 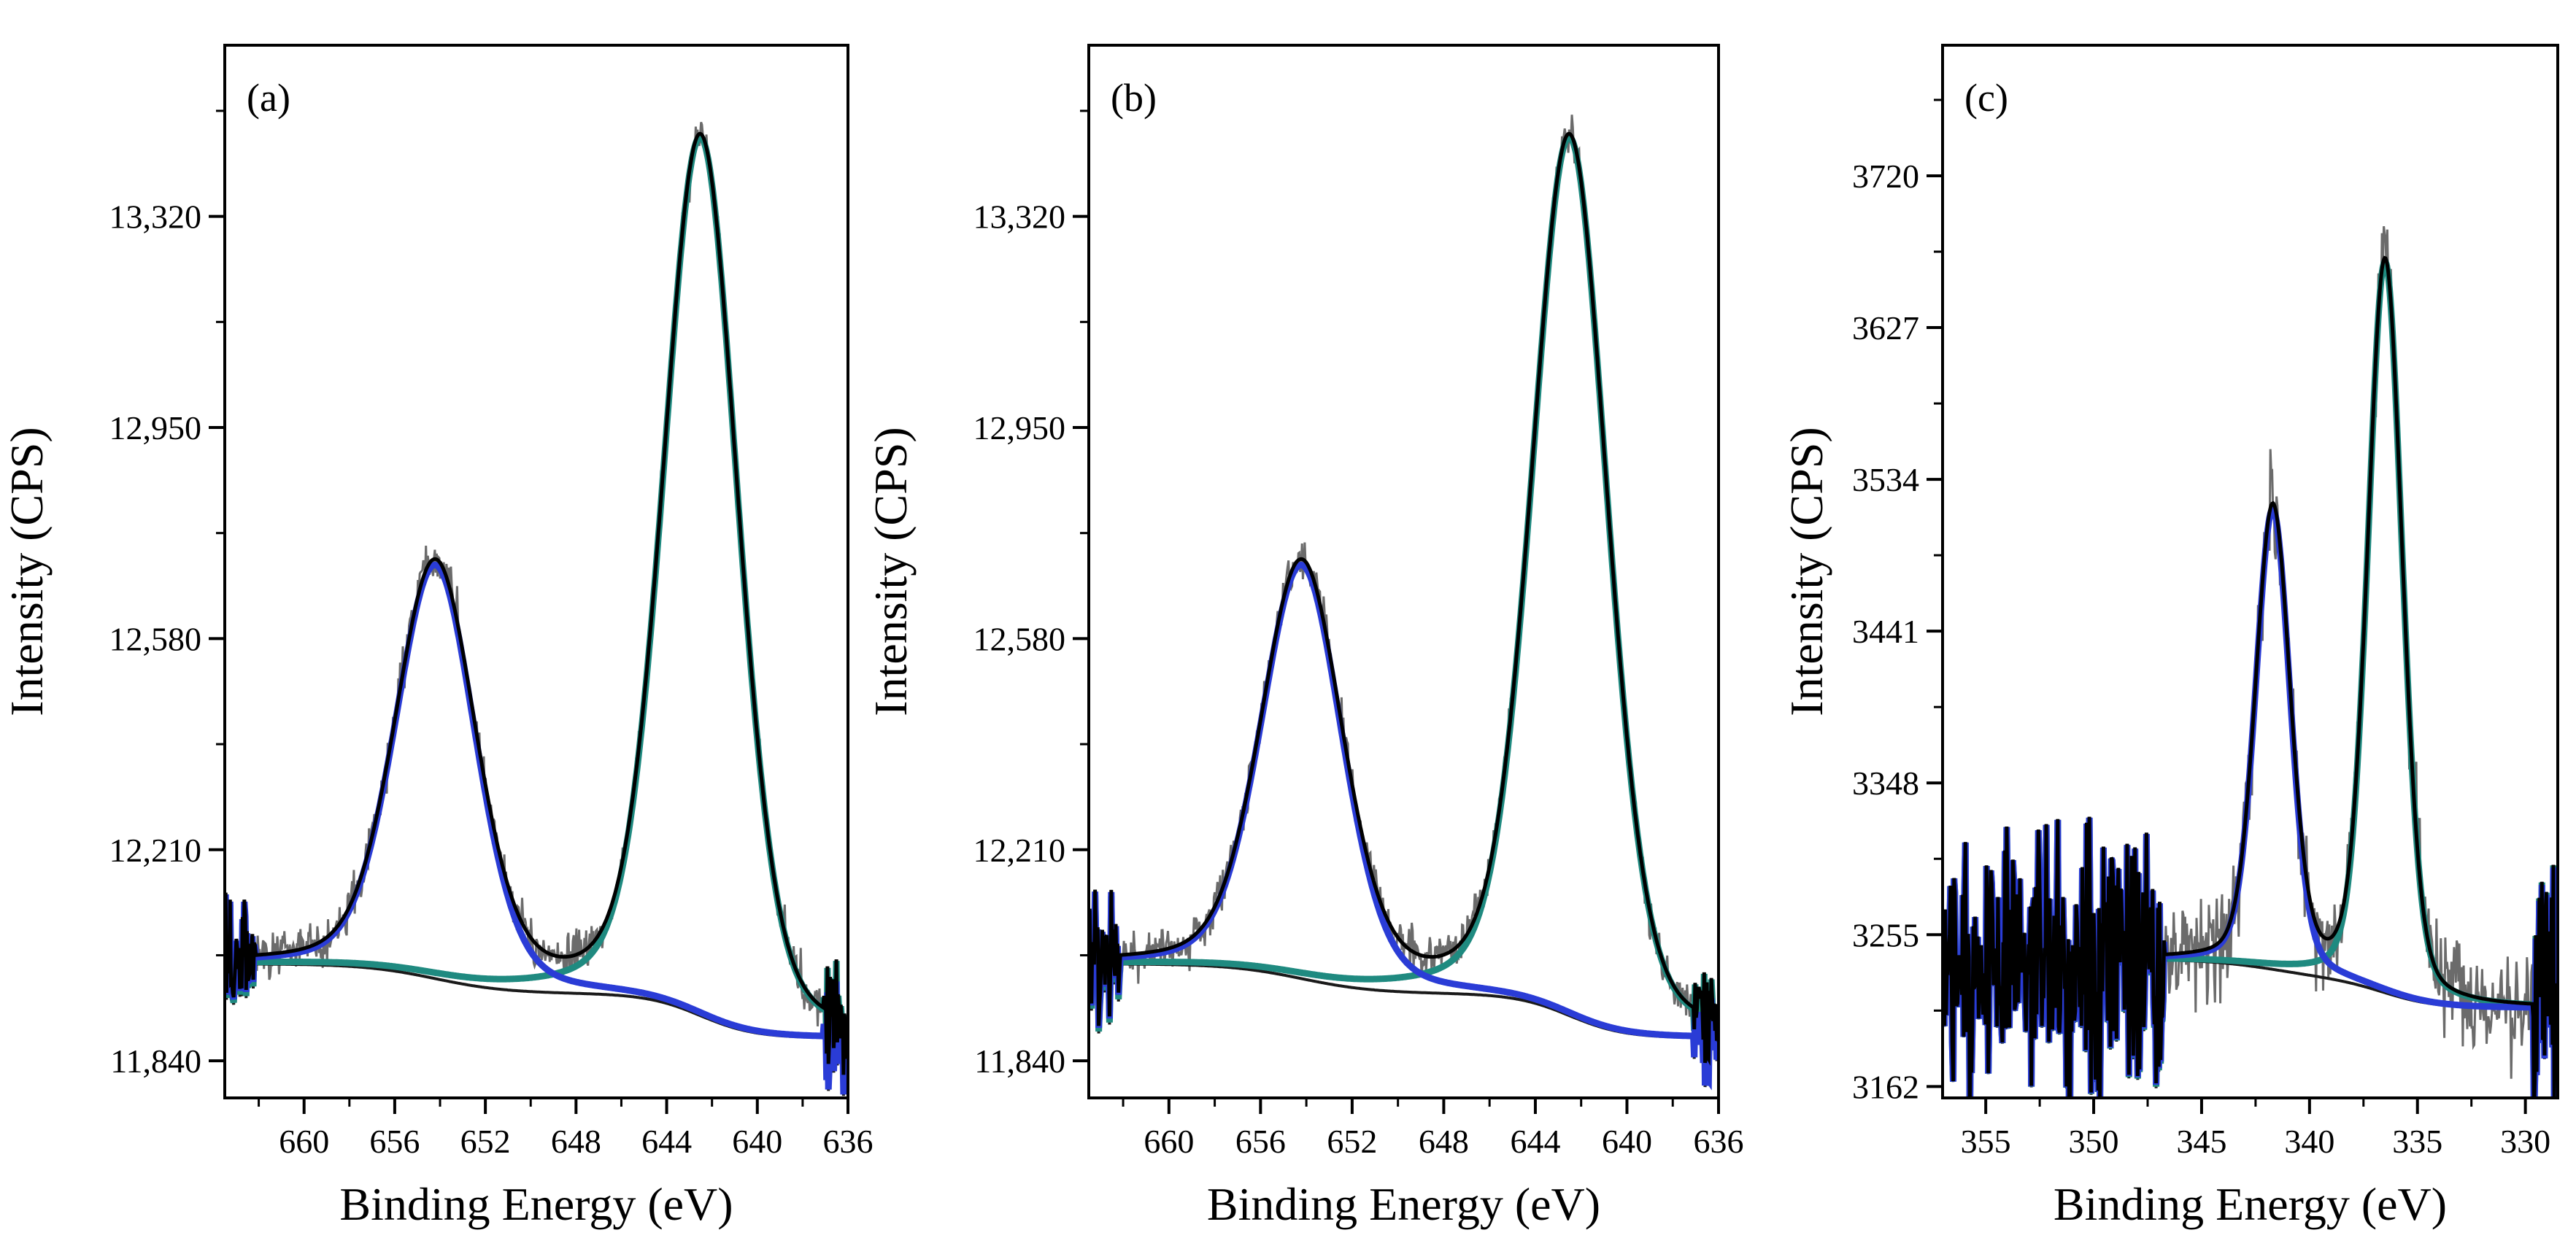 I want to click on y-tick-label: 3348, so click(x=1886, y=784).